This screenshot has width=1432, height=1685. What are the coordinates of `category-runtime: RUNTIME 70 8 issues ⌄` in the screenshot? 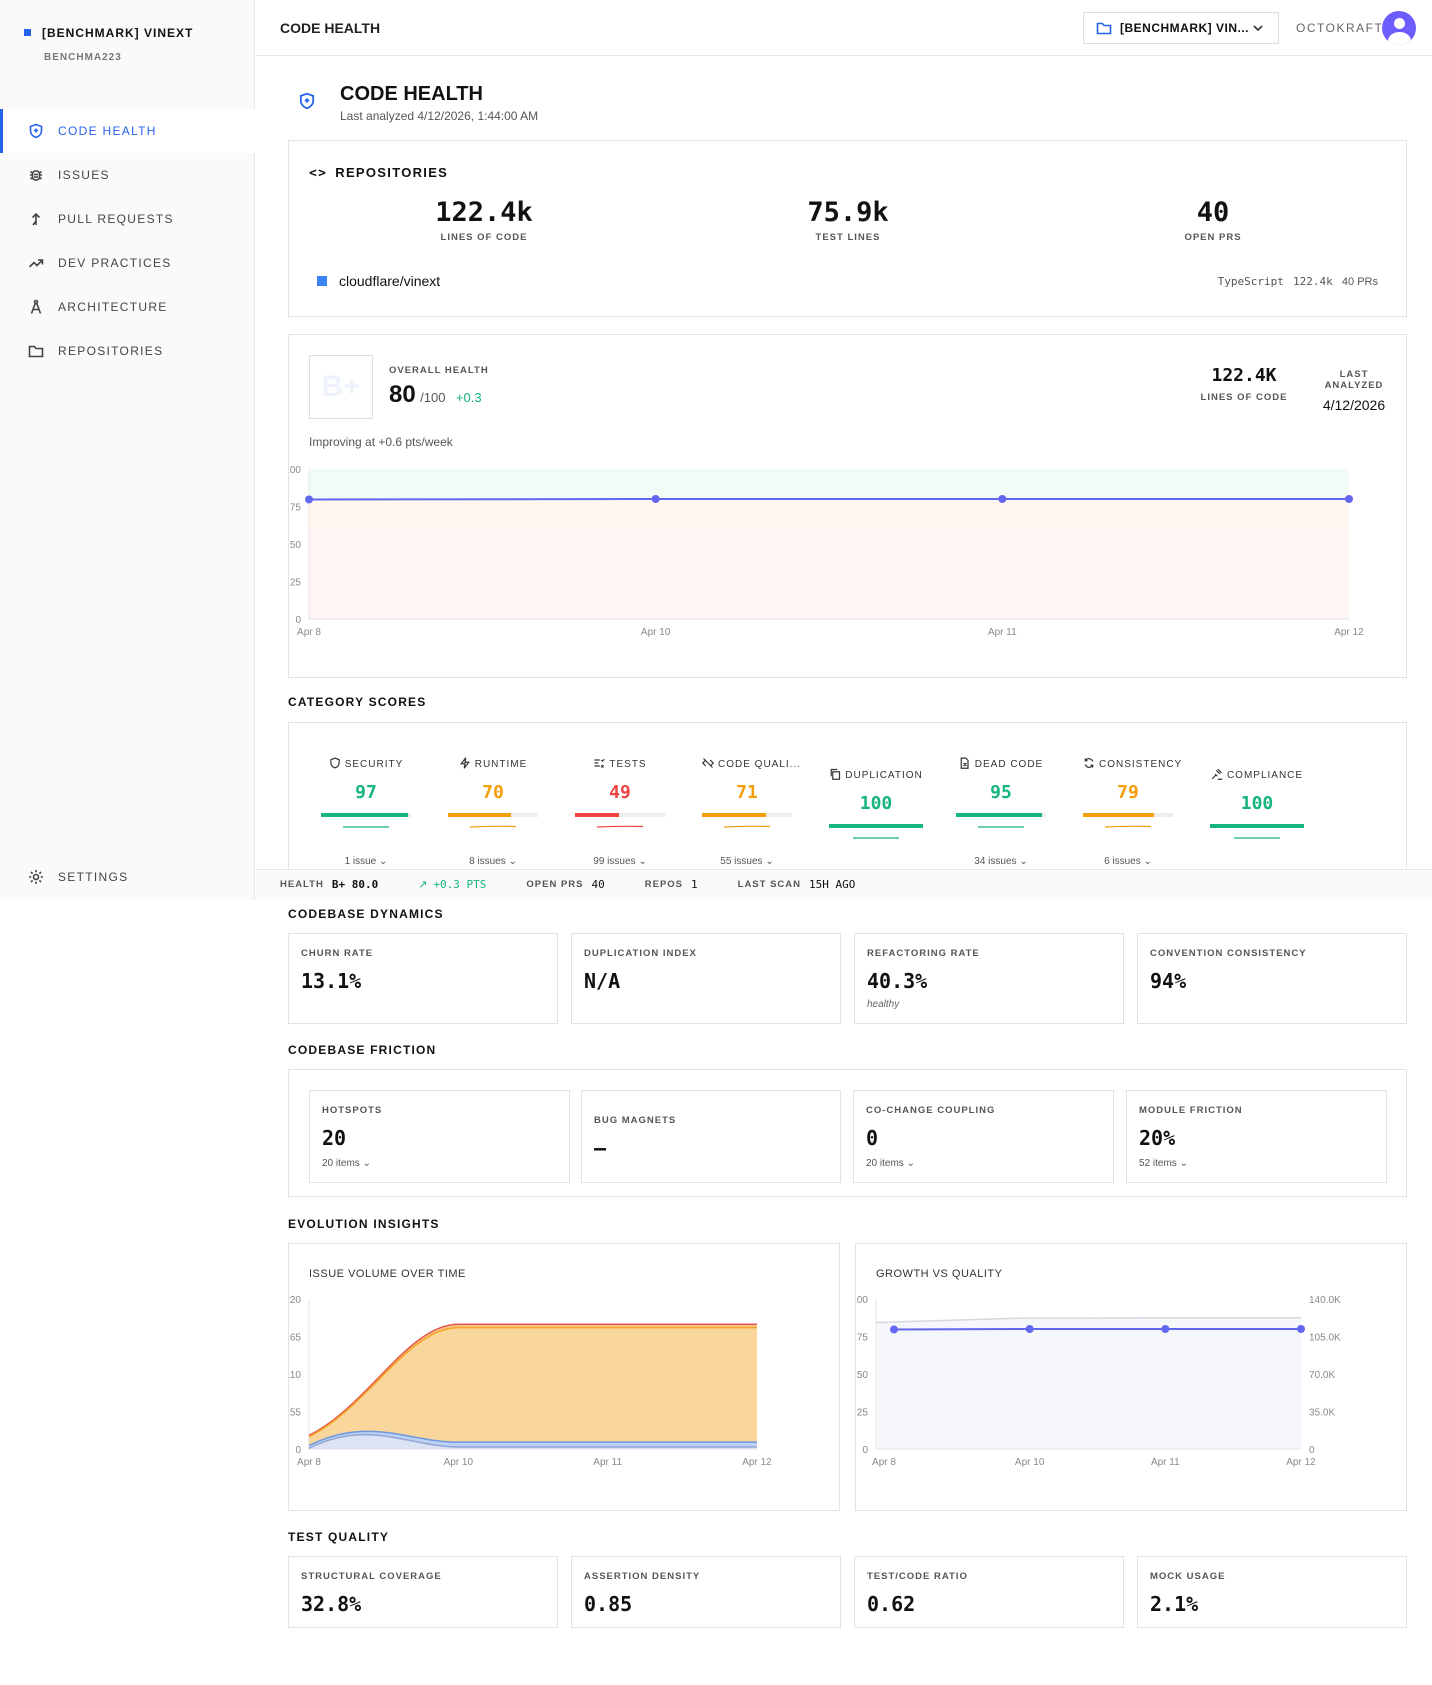 It's located at (493, 812).